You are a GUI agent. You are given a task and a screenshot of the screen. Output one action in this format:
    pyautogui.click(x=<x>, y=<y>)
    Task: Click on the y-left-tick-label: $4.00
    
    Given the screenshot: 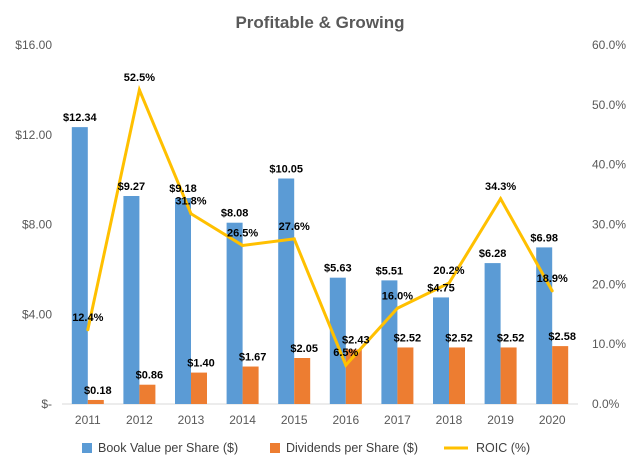 What is the action you would take?
    pyautogui.click(x=37, y=314)
    